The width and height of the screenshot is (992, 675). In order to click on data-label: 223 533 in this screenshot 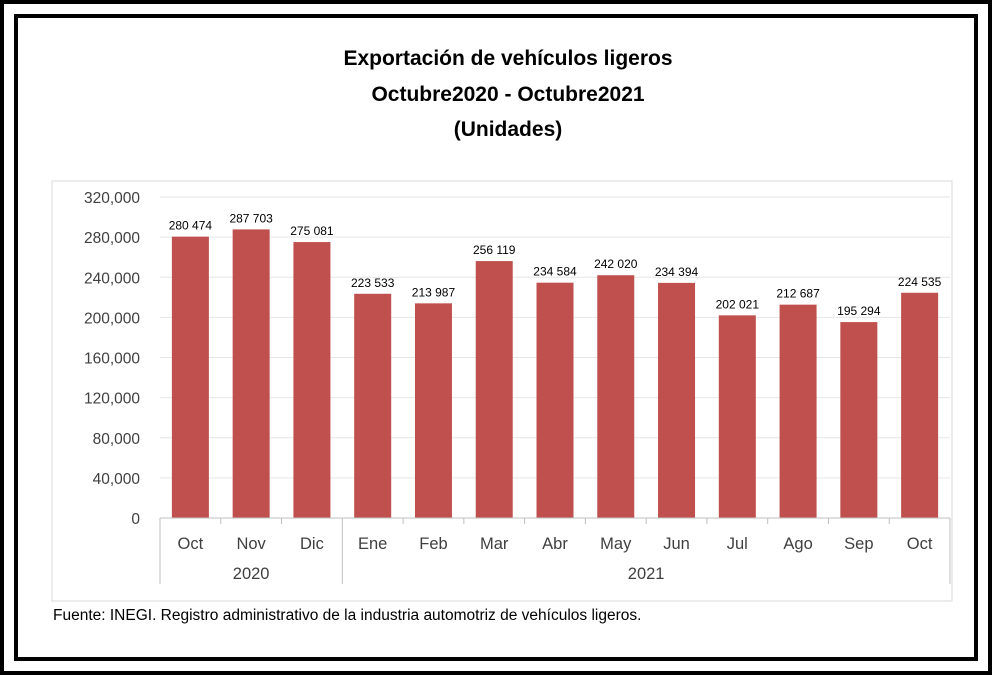, I will do `click(373, 283)`.